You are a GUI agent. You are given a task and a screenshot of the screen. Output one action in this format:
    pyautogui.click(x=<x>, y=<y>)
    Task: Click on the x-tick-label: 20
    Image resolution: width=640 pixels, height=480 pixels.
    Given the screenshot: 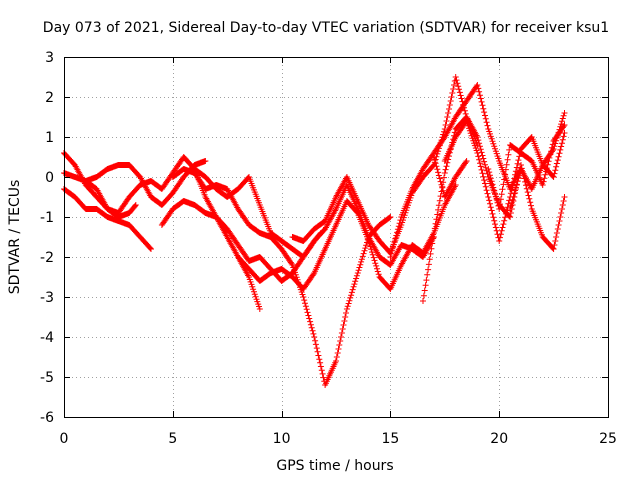 What is the action you would take?
    pyautogui.click(x=499, y=439)
    